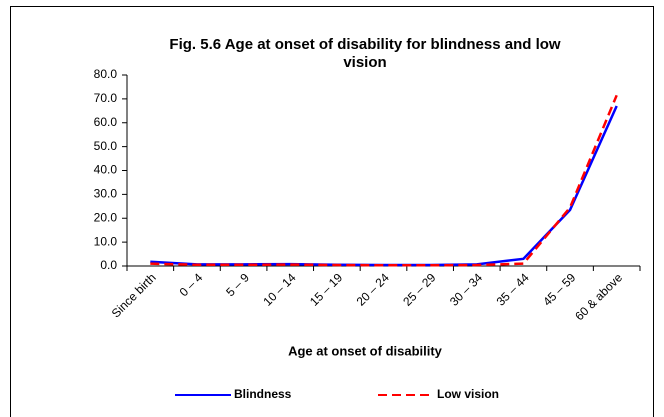 This screenshot has height=417, width=664. What do you see at coordinates (106, 146) in the screenshot?
I see `y-tick-label: 50.0` at bounding box center [106, 146].